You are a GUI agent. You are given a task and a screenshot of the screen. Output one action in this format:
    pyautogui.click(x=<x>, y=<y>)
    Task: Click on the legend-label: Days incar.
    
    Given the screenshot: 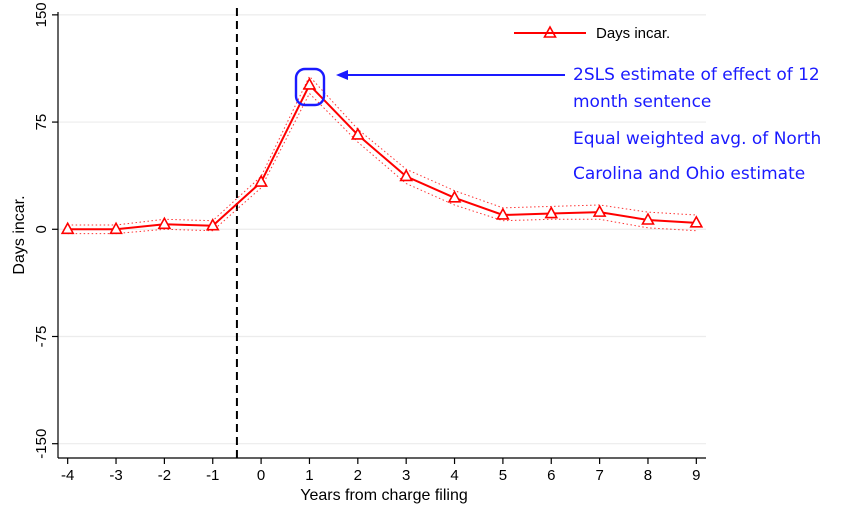 What is the action you would take?
    pyautogui.click(x=633, y=33)
    